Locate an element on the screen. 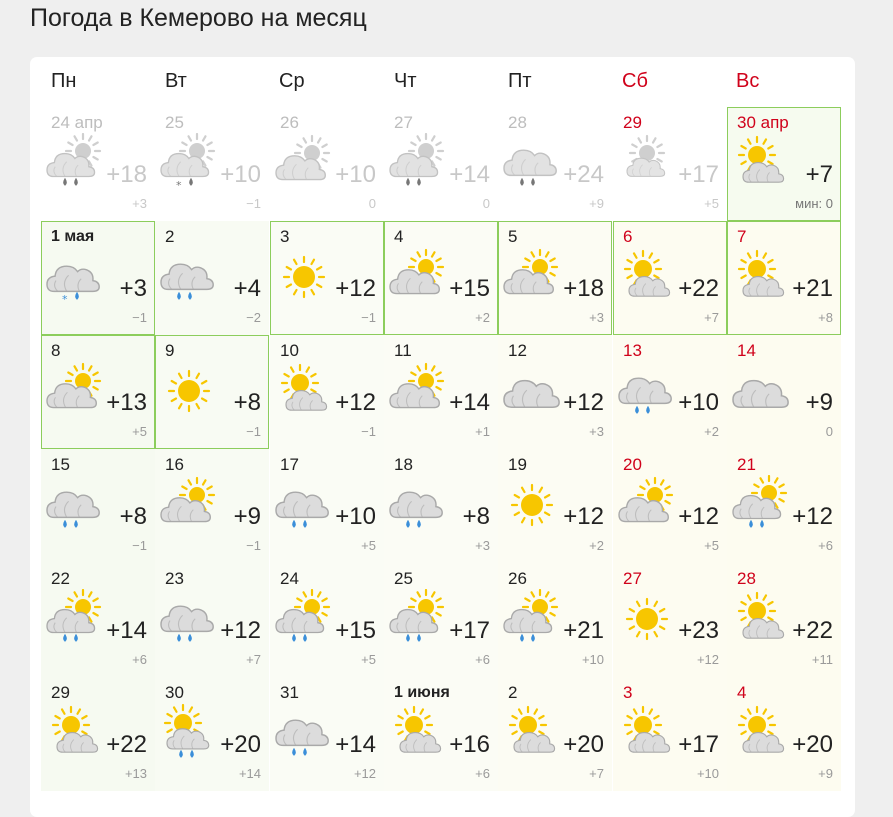  day-cell: 4 +20 +9 is located at coordinates (784, 734).